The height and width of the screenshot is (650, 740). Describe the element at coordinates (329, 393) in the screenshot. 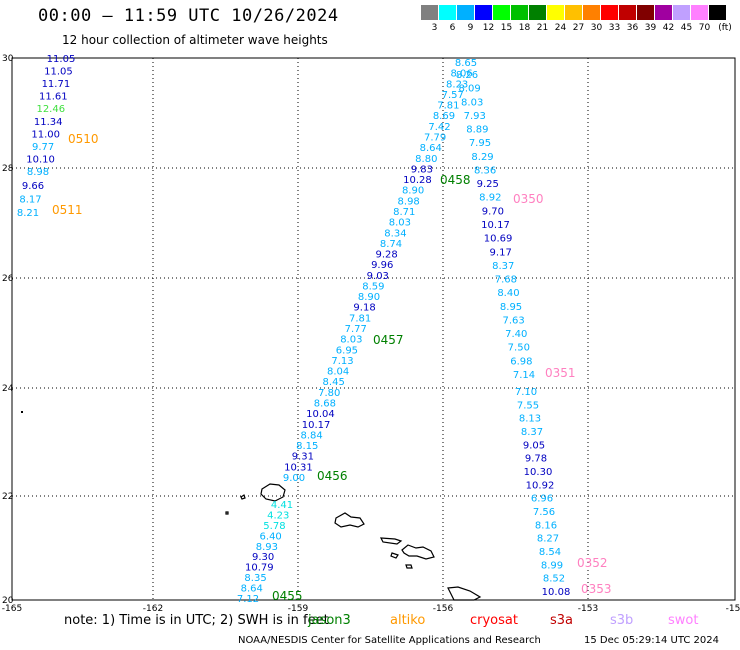

I see `wave-height-value: 7.80` at that location.